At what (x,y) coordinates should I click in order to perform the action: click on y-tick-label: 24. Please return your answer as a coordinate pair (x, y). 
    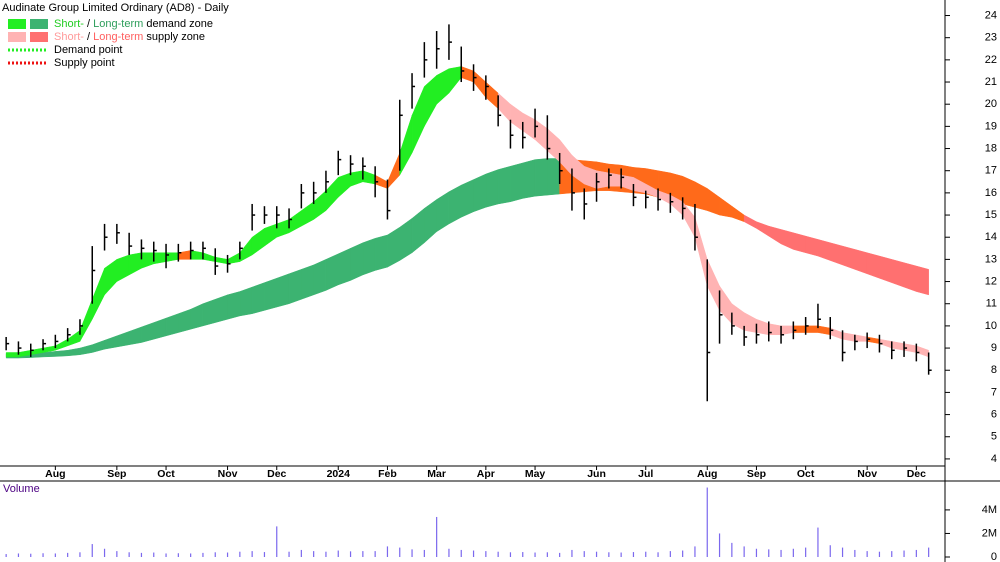
    Looking at the image, I should click on (991, 15).